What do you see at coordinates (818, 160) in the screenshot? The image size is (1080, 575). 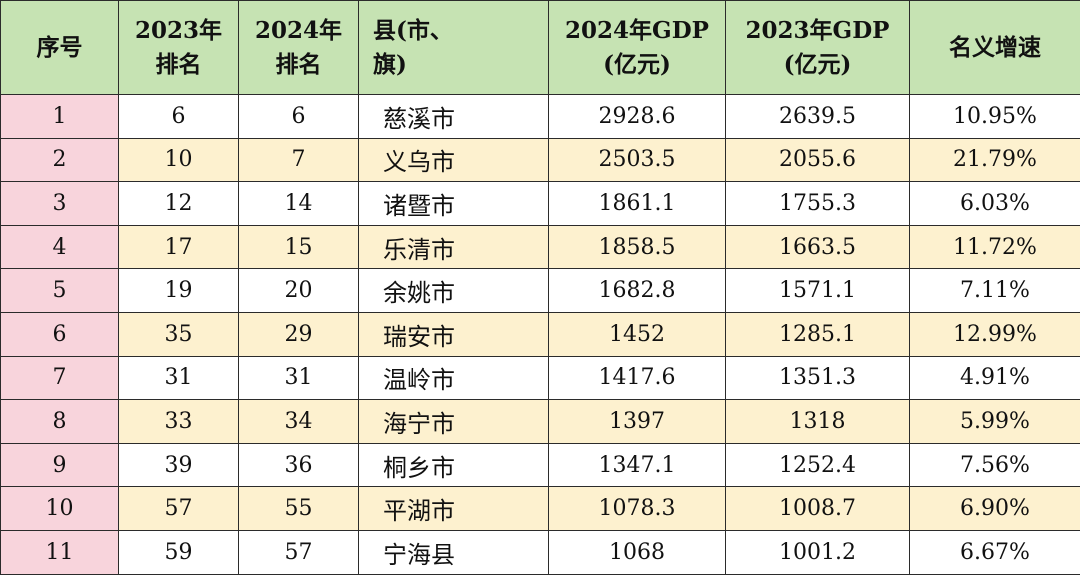 I see `cell-gdp-2023: 2055.6` at bounding box center [818, 160].